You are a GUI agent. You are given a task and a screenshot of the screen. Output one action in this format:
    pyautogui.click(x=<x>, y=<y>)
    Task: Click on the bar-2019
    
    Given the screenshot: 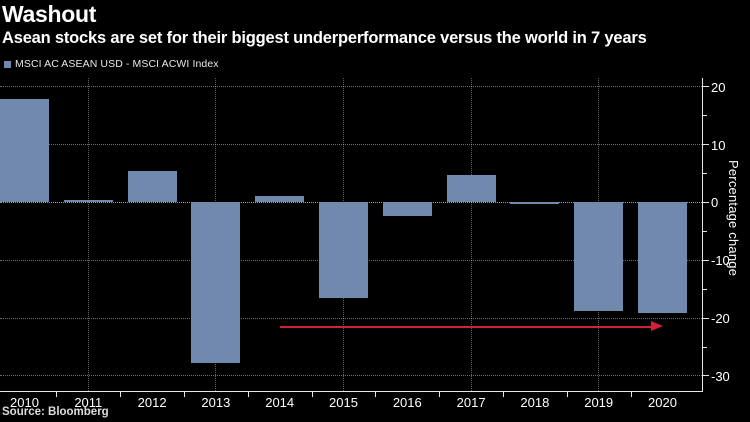 What is the action you would take?
    pyautogui.click(x=599, y=256)
    